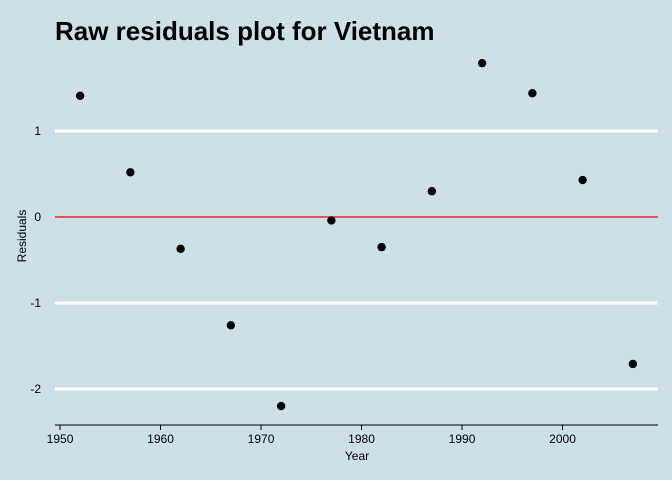 This screenshot has height=480, width=672. Describe the element at coordinates (361, 439) in the screenshot. I see `x-tick-label: 1980` at that location.